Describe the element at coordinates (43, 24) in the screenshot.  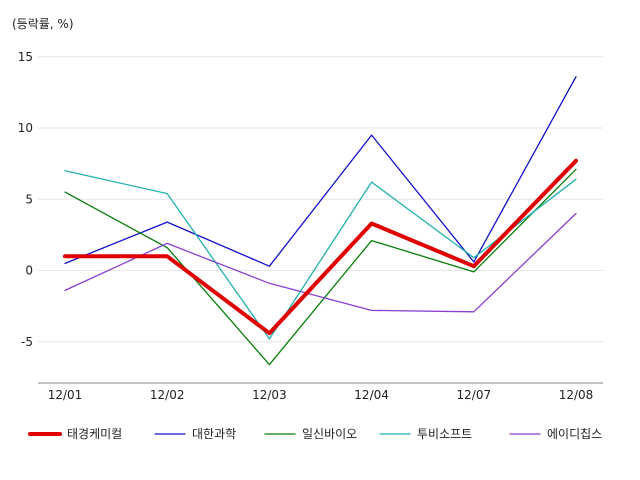
I see `y-unit-label: (등락률, %)` at that location.